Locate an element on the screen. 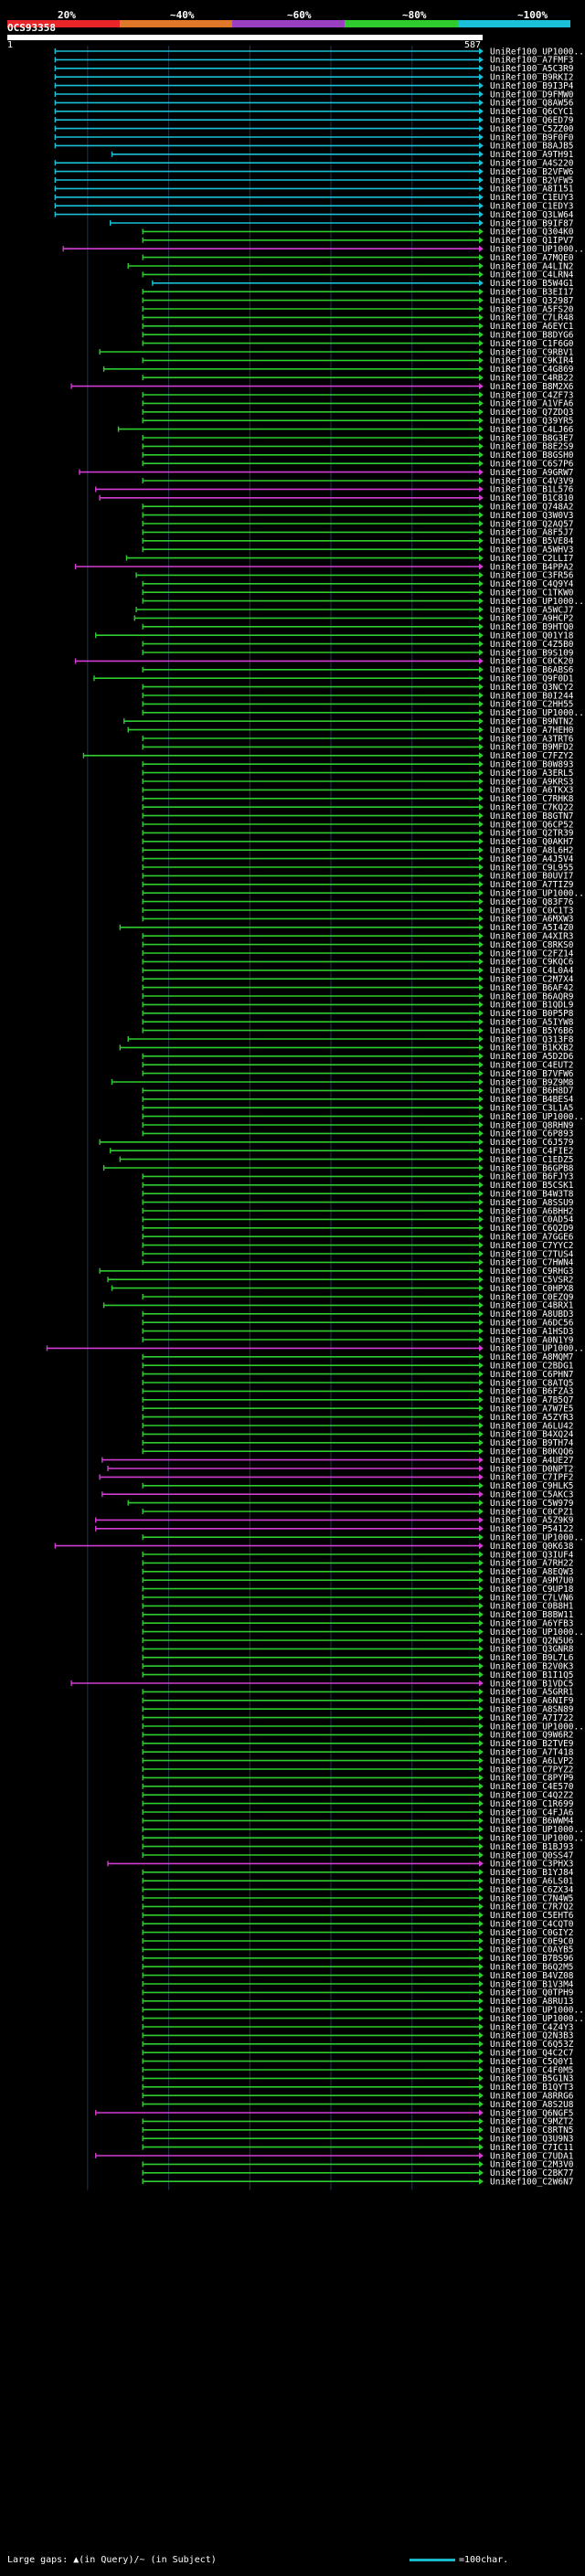 This screenshot has width=585, height=2576. hit-row: UniRef100_B9RKI2 is located at coordinates (314, 78).